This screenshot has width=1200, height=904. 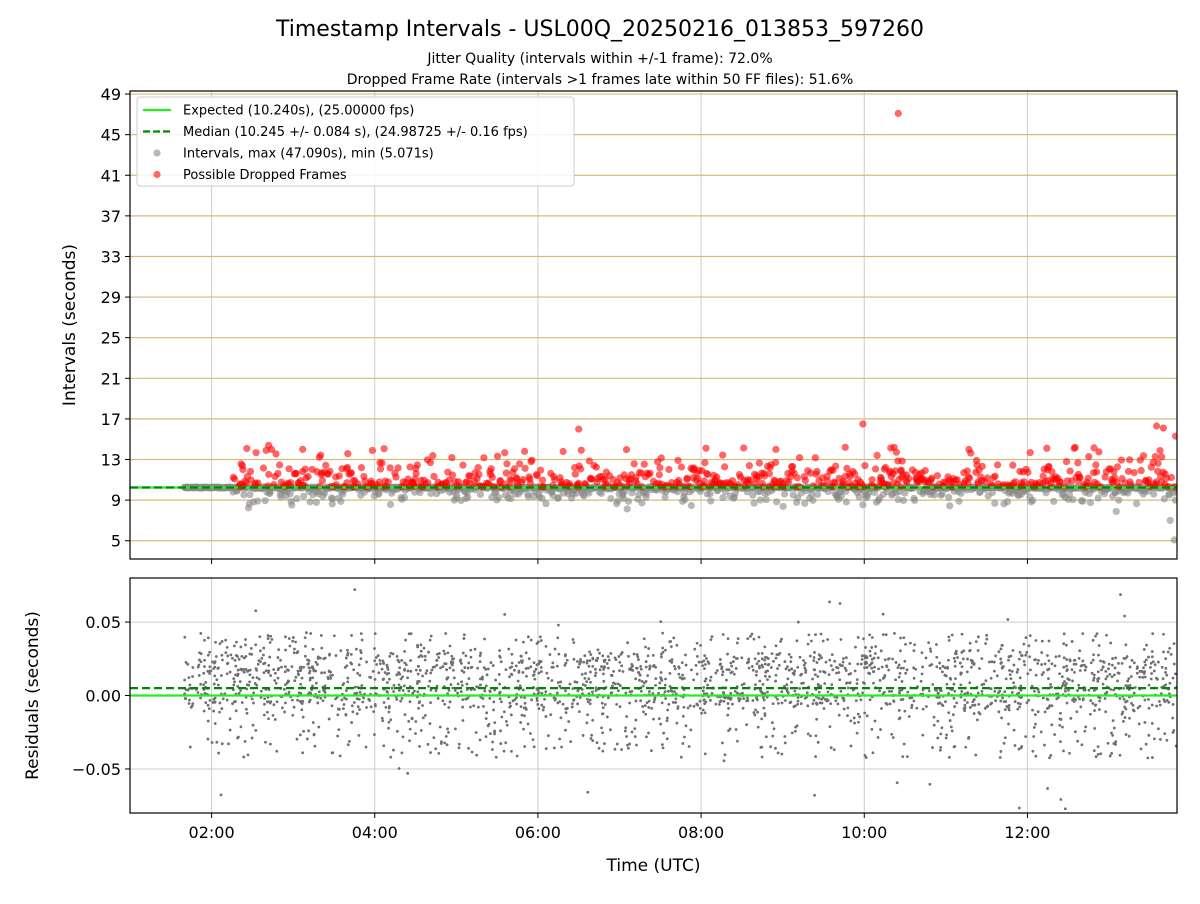 What do you see at coordinates (701, 832) in the screenshot?
I see `x-tick-label-08:00: 08:00` at bounding box center [701, 832].